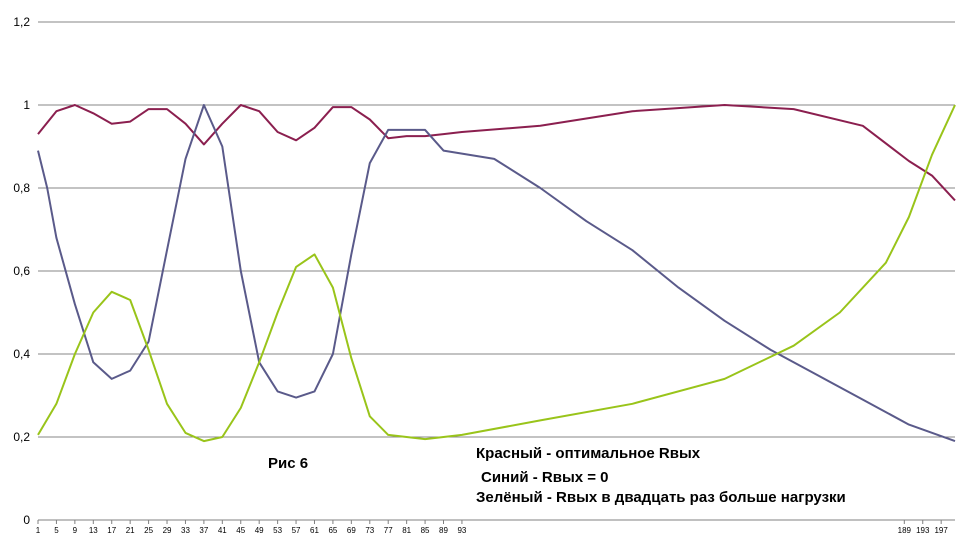 This screenshot has width=968, height=547. I want to click on x-tick-label: 81, so click(406, 530).